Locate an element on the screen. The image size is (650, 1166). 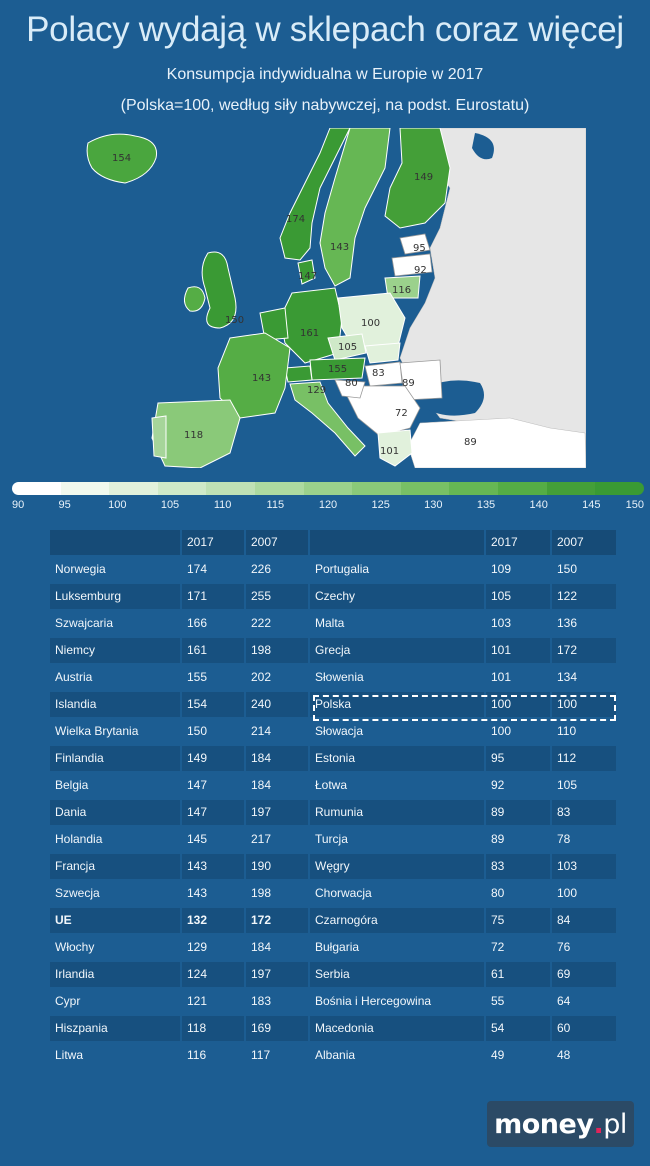
country-cell: Serbia is located at coordinates (397, 974).